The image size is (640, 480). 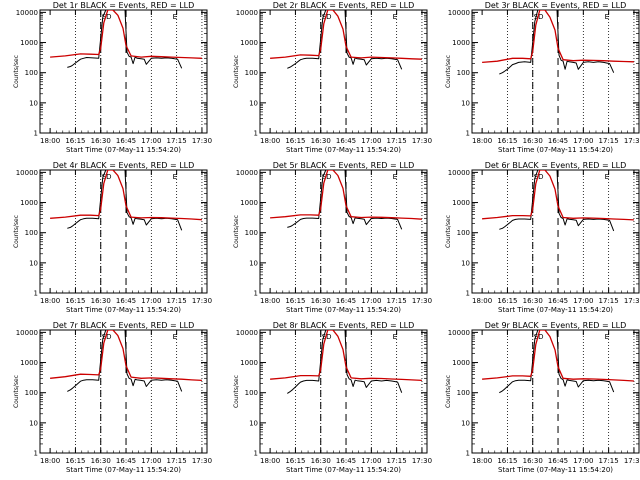 What do you see at coordinates (344, 325) in the screenshot?
I see `plot-title: Det 8r BLACK = Events, RED = LLD` at bounding box center [344, 325].